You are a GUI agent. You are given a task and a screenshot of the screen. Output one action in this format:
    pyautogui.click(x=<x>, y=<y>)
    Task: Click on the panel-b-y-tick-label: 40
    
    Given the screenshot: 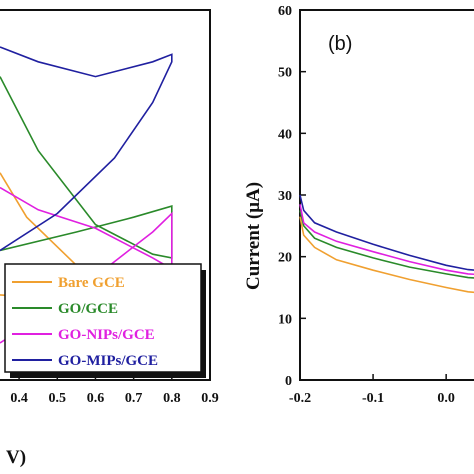 What is the action you would take?
    pyautogui.click(x=285, y=134)
    